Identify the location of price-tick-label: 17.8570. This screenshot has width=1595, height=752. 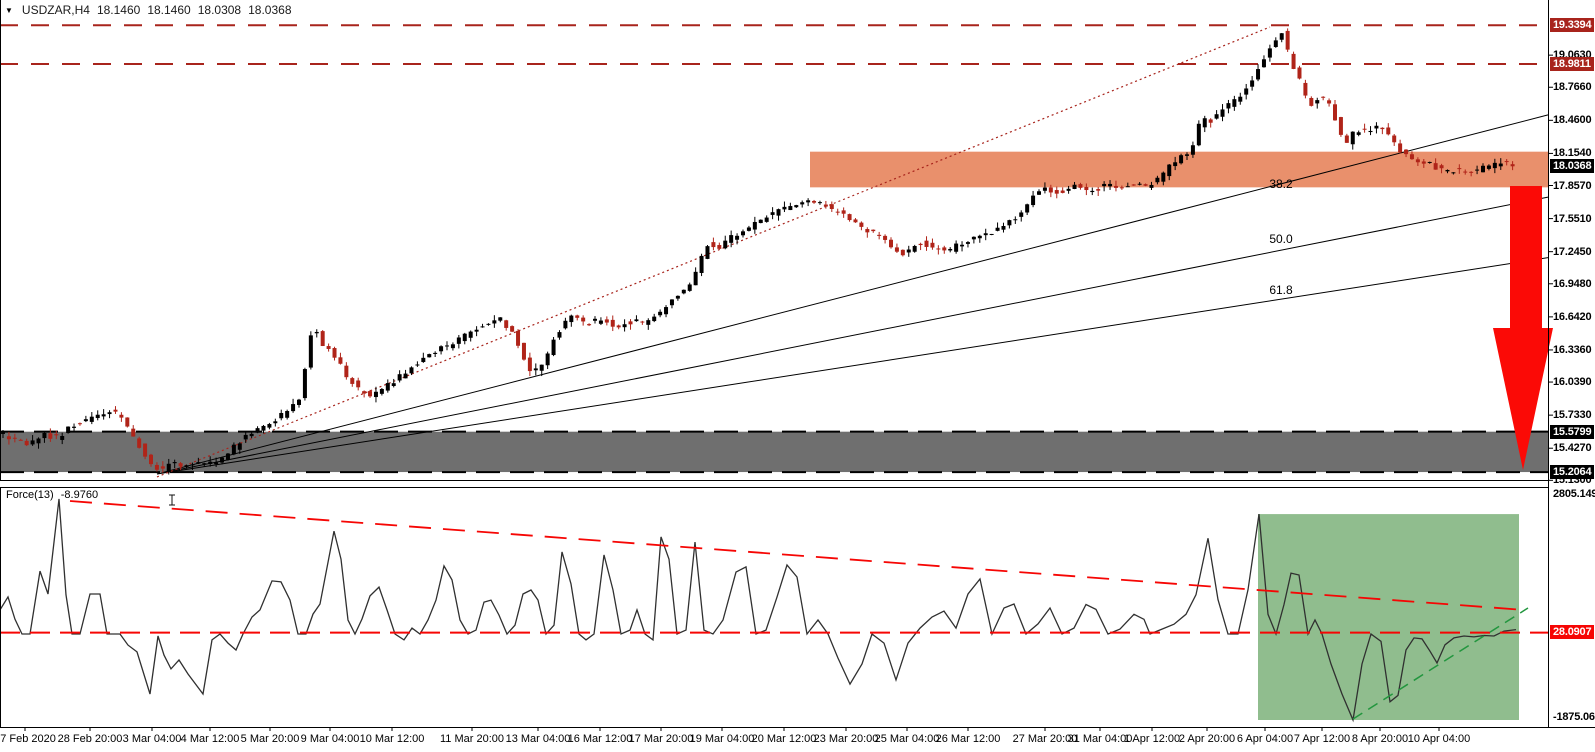
(1572, 185).